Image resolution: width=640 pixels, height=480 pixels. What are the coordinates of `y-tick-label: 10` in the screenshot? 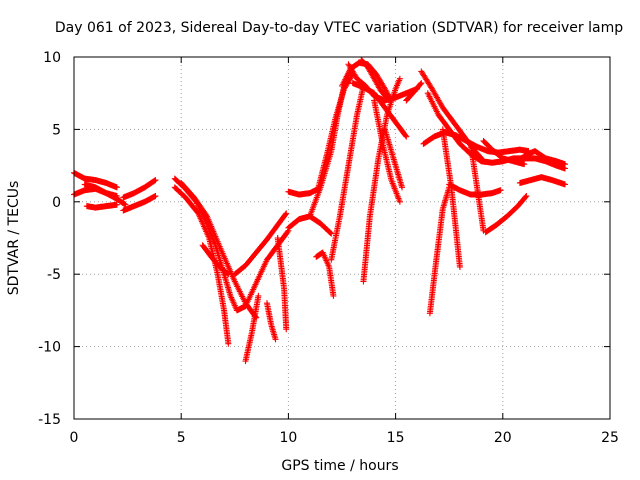 It's located at (52, 58).